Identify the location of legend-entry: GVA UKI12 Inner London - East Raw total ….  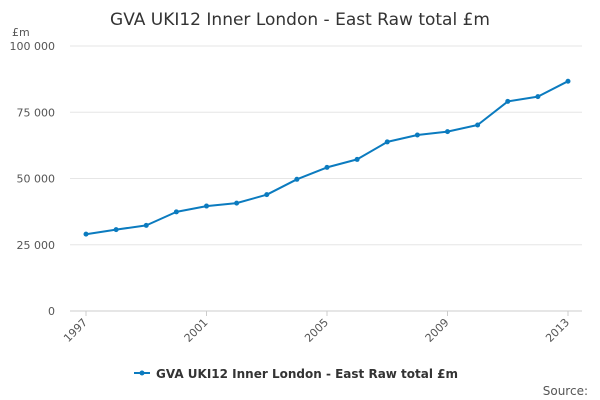
(307, 374).